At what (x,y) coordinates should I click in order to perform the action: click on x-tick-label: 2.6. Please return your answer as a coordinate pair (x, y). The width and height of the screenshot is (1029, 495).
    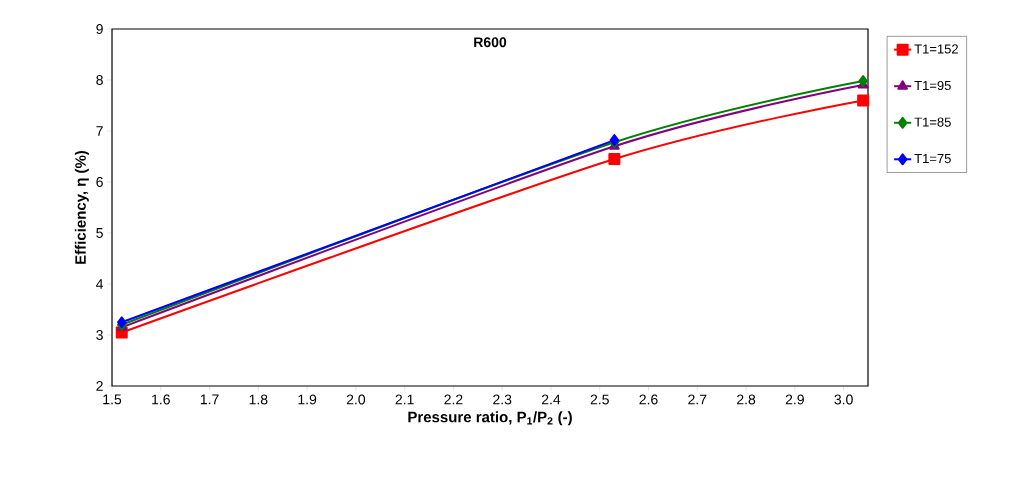
    Looking at the image, I should click on (648, 399).